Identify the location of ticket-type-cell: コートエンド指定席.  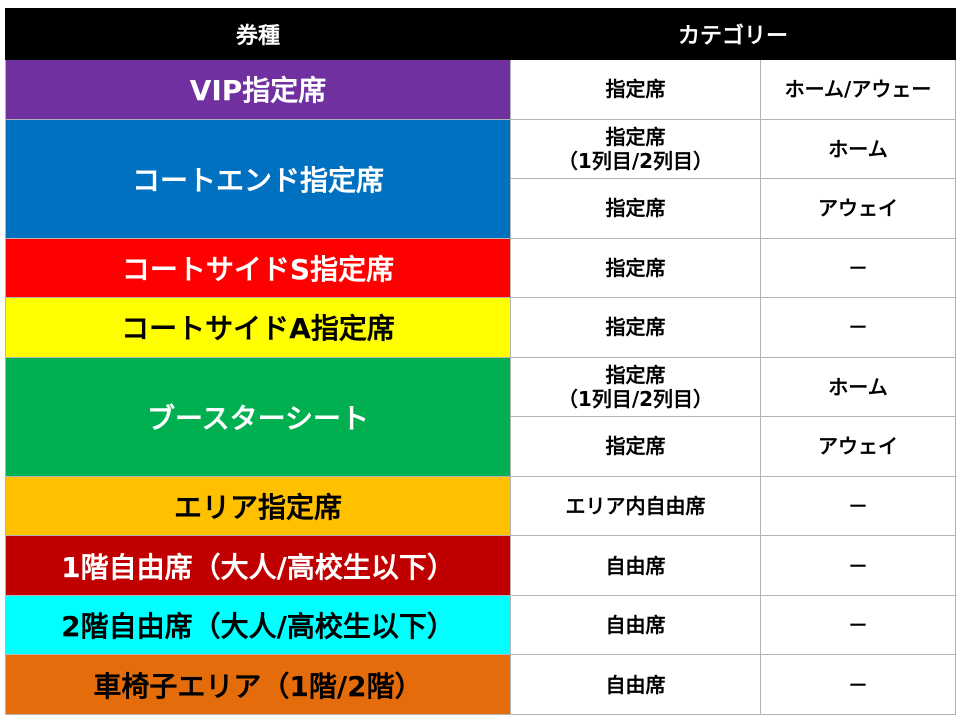
(258, 178).